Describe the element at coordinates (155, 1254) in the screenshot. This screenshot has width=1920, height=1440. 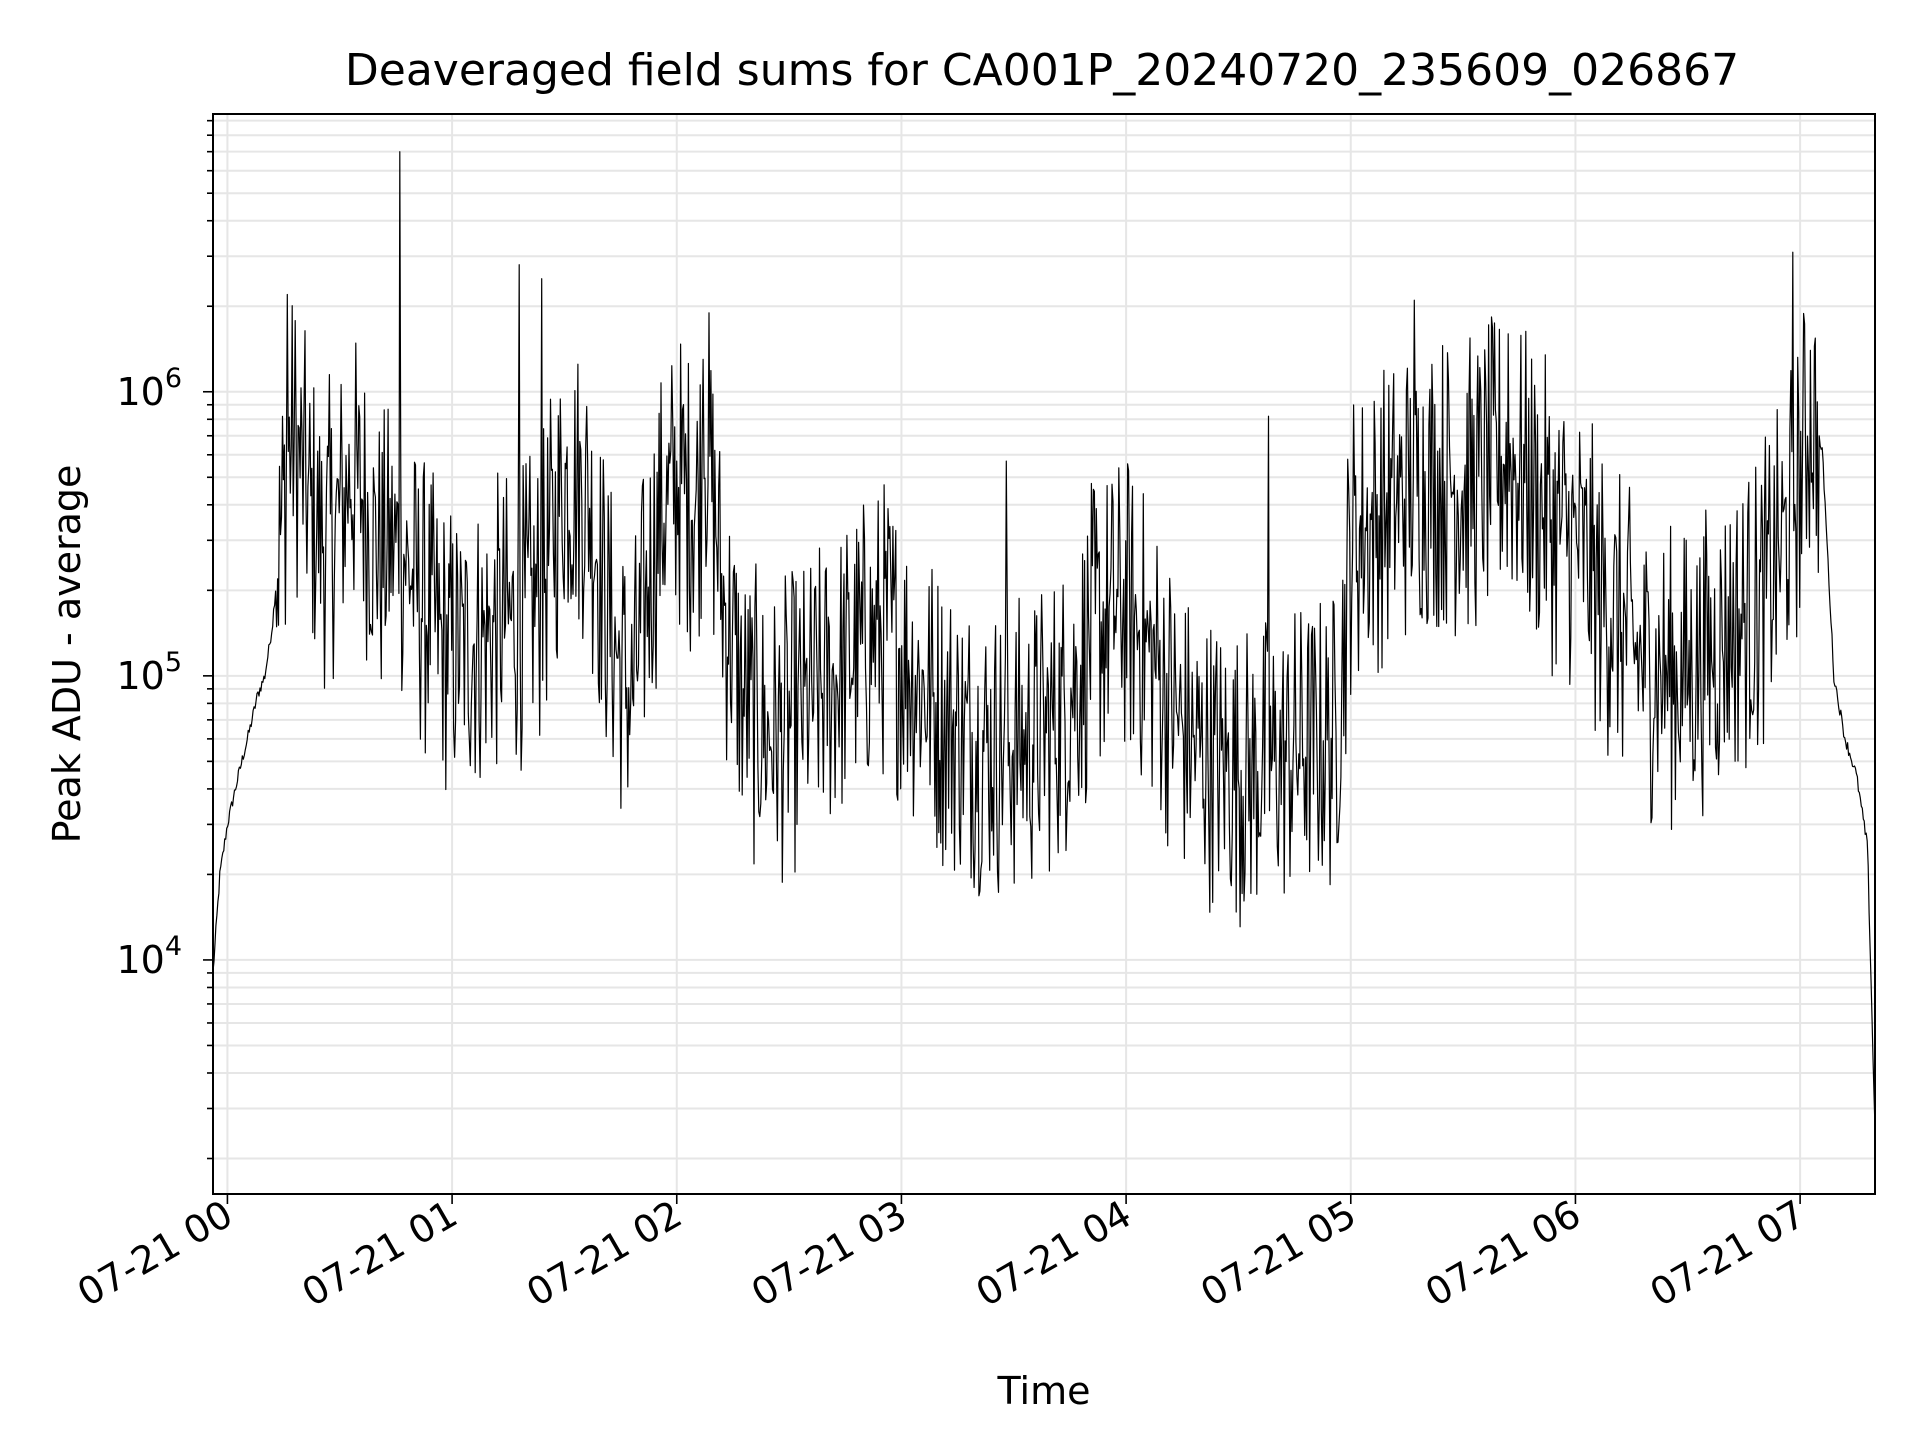
I see `x-tick-label: 07-21 00` at that location.